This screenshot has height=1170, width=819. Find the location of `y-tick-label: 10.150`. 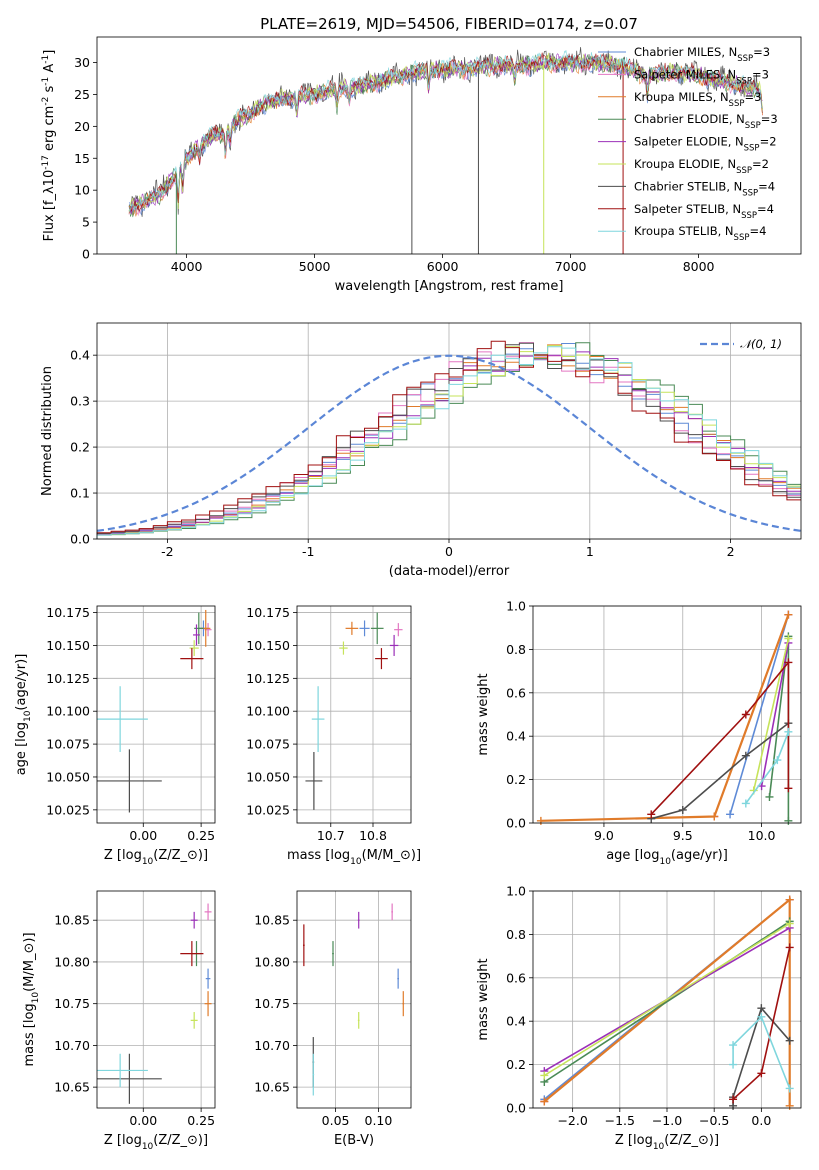

y-tick-label: 10.150 is located at coordinates (68, 645).